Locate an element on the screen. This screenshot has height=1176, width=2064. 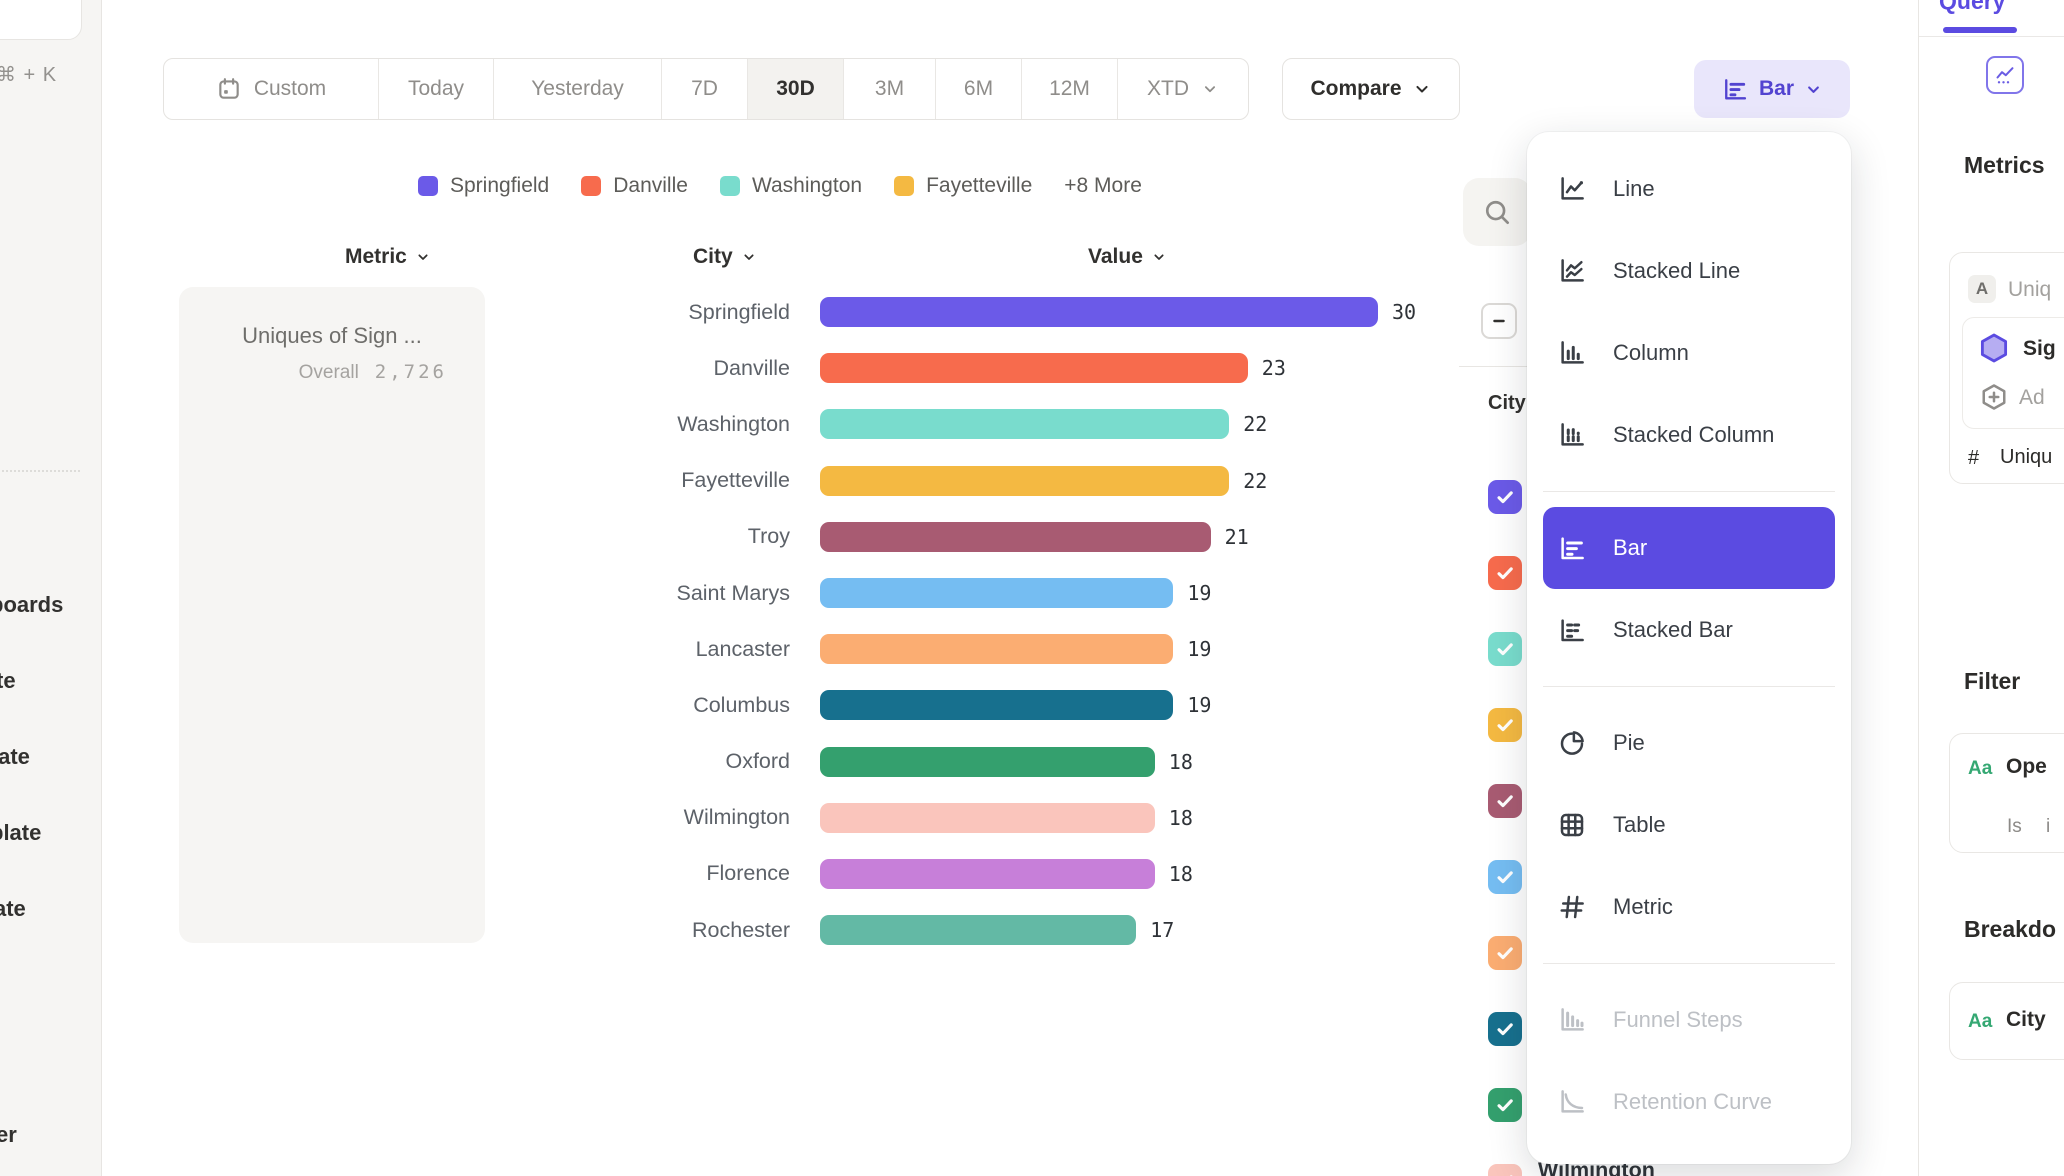
chart-type-button: Bar is located at coordinates (1772, 89).